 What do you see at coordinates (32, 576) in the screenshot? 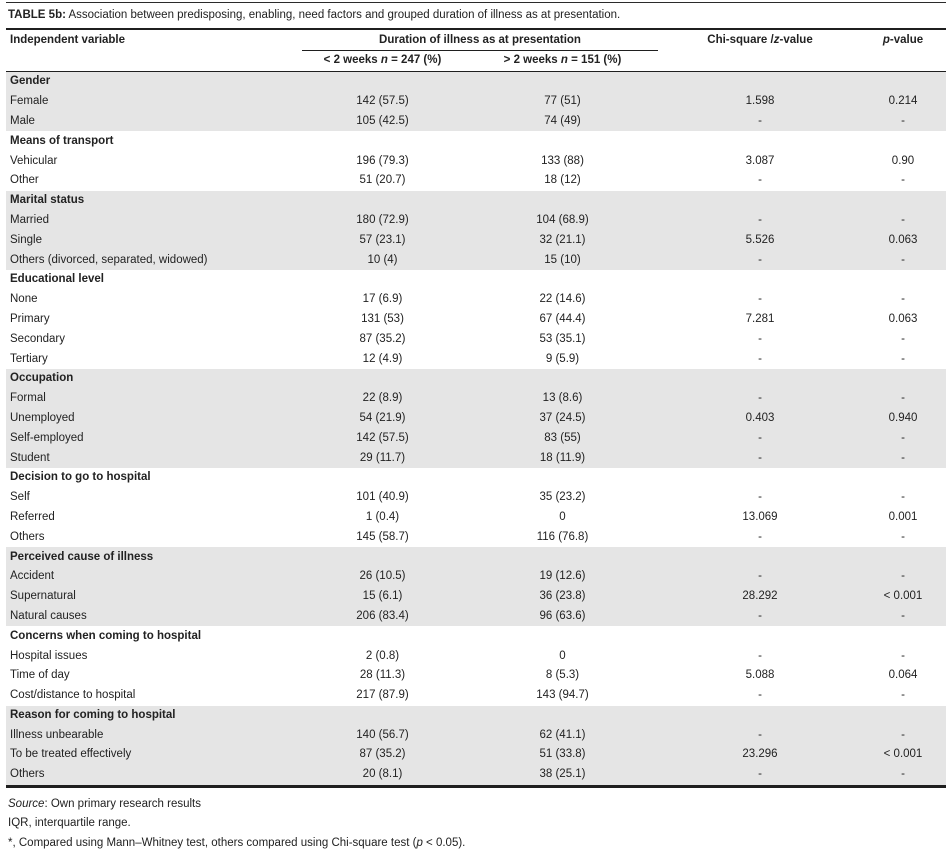
I see `row-label-cell: Accident` at bounding box center [32, 576].